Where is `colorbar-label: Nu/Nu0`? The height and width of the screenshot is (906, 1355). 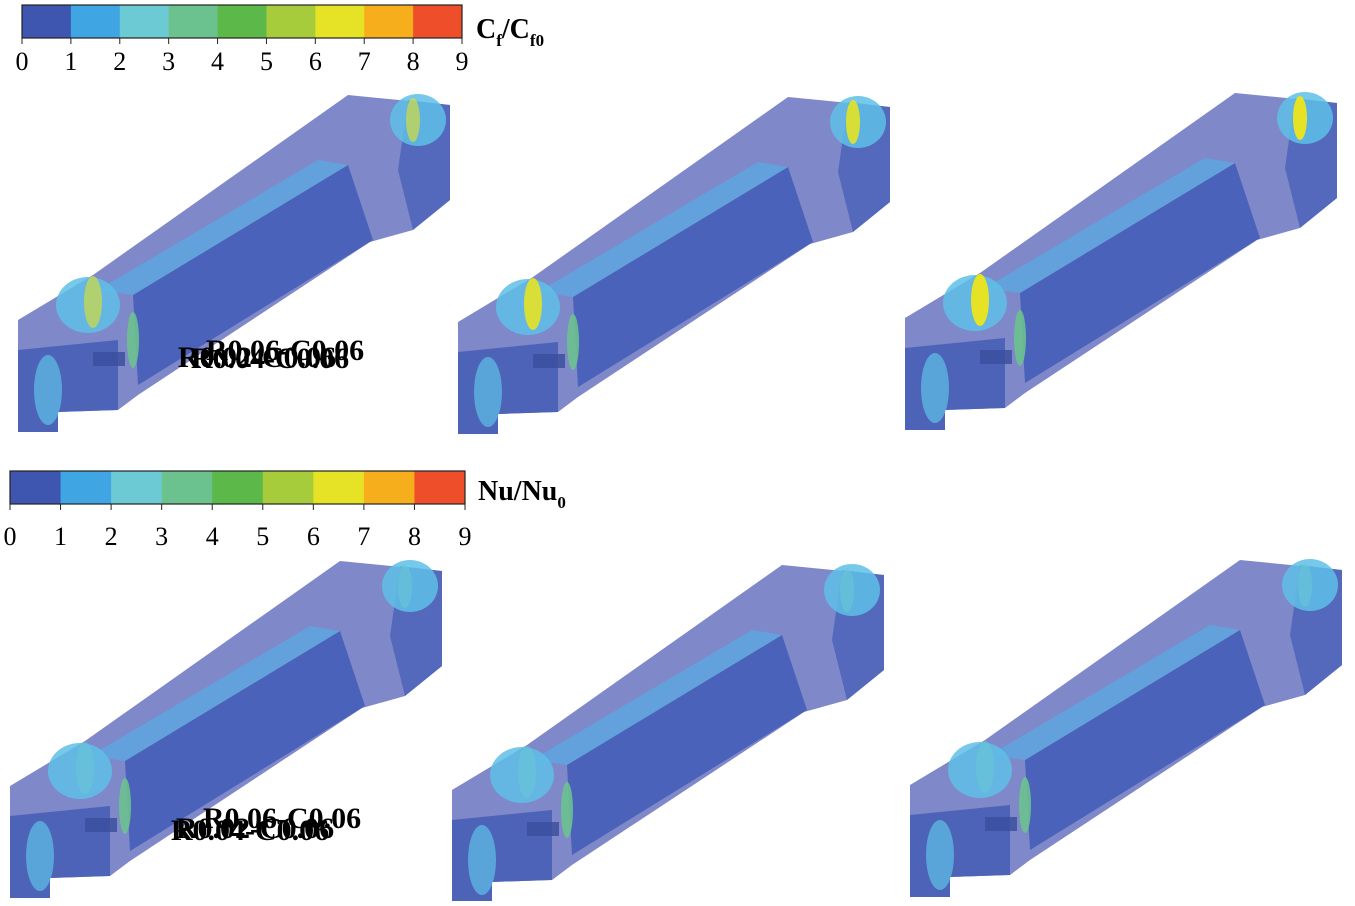 colorbar-label: Nu/Nu0 is located at coordinates (522, 494).